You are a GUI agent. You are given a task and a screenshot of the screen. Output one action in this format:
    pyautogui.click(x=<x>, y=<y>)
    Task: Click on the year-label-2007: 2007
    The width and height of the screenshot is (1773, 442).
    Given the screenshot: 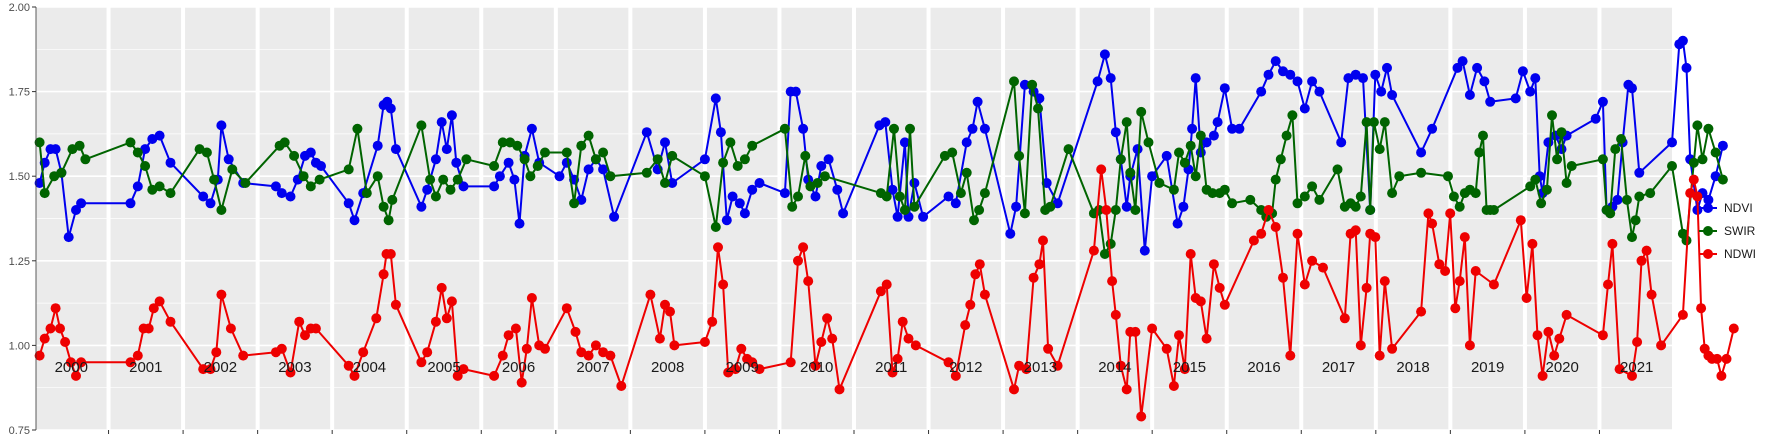 What is the action you would take?
    pyautogui.click(x=592, y=367)
    